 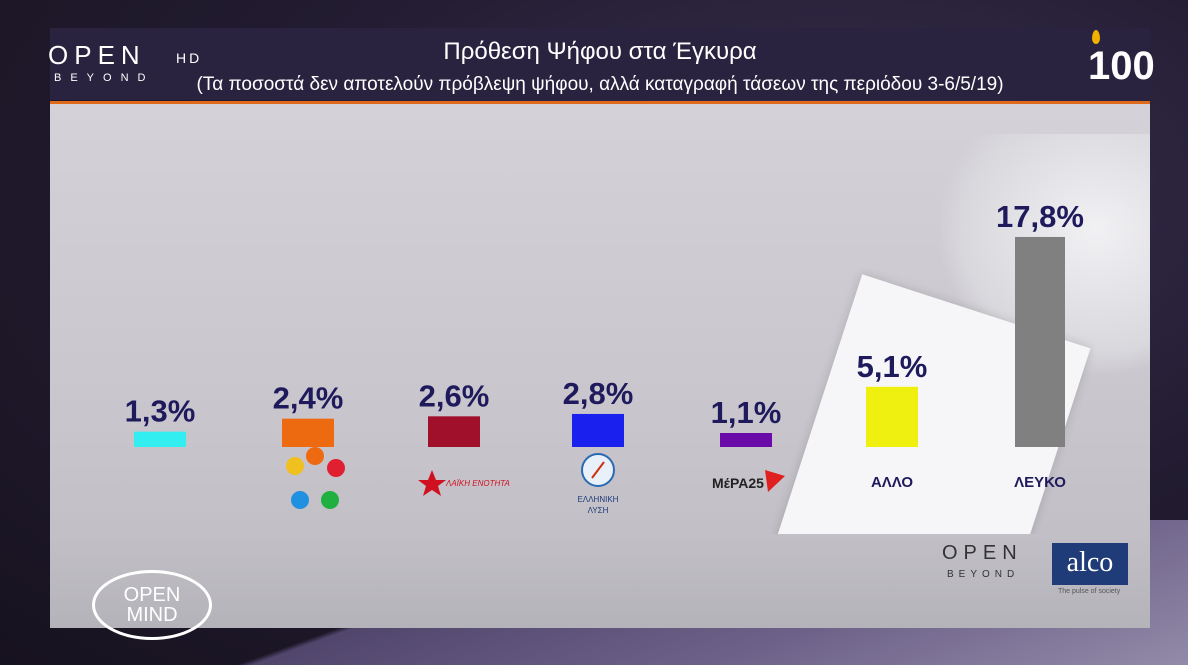 I want to click on bar-value-label-4: 1,1%, so click(x=746, y=412).